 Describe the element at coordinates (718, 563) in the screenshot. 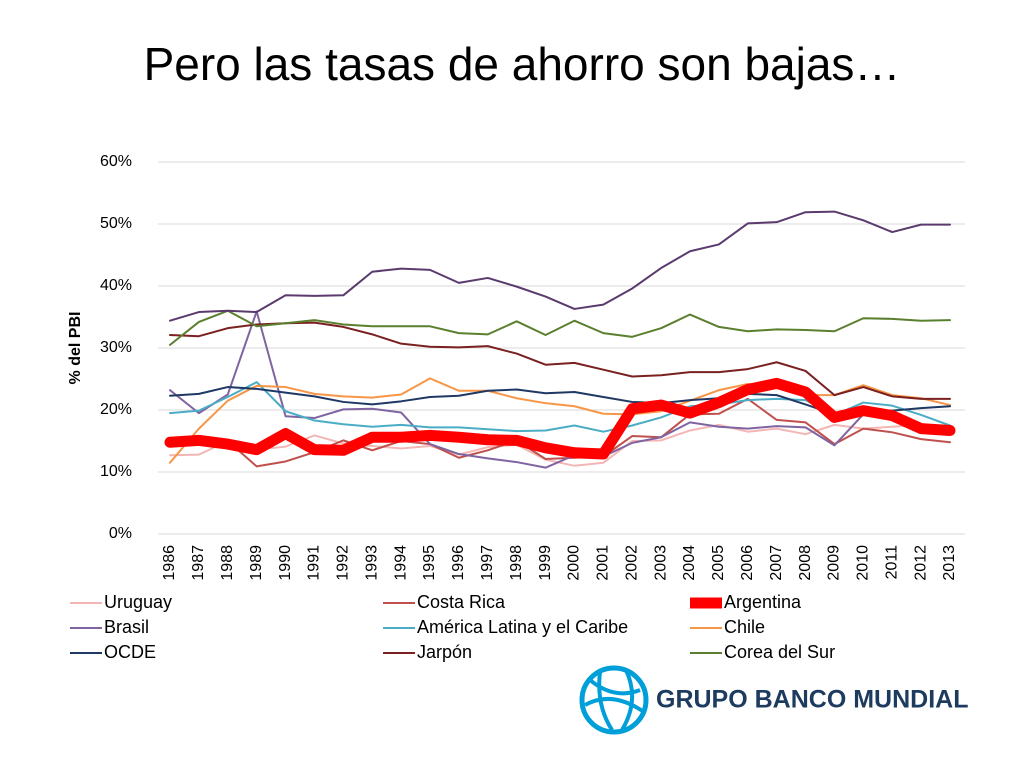

I see `x-tick-label: 2005` at that location.